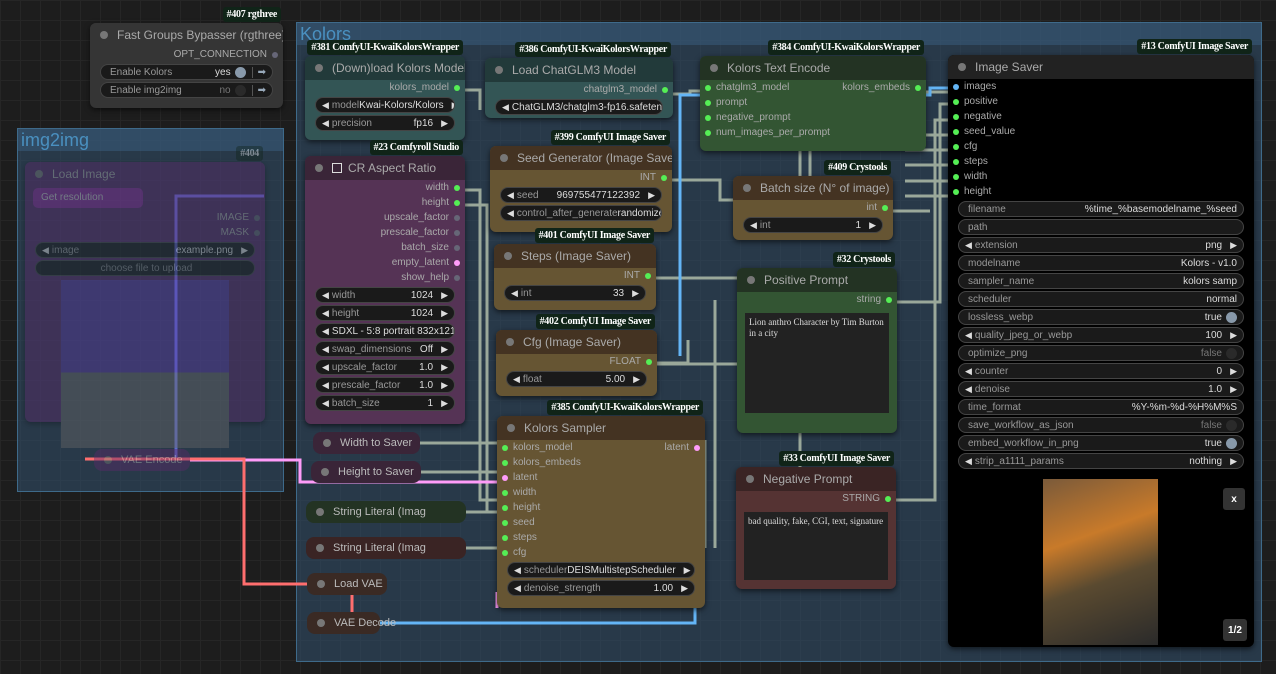  Describe the element at coordinates (541, 462) in the screenshot. I see `input-slot: kolors_embeds` at that location.